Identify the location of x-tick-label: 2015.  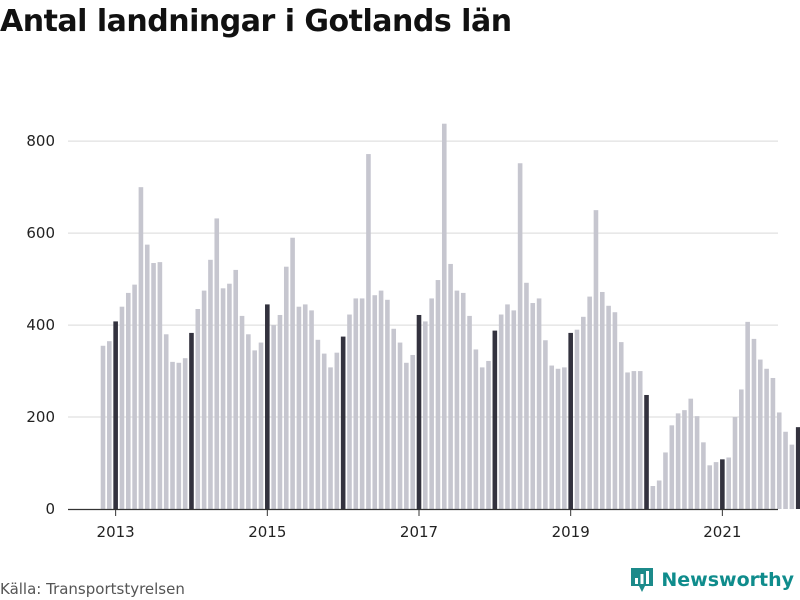
(267, 532).